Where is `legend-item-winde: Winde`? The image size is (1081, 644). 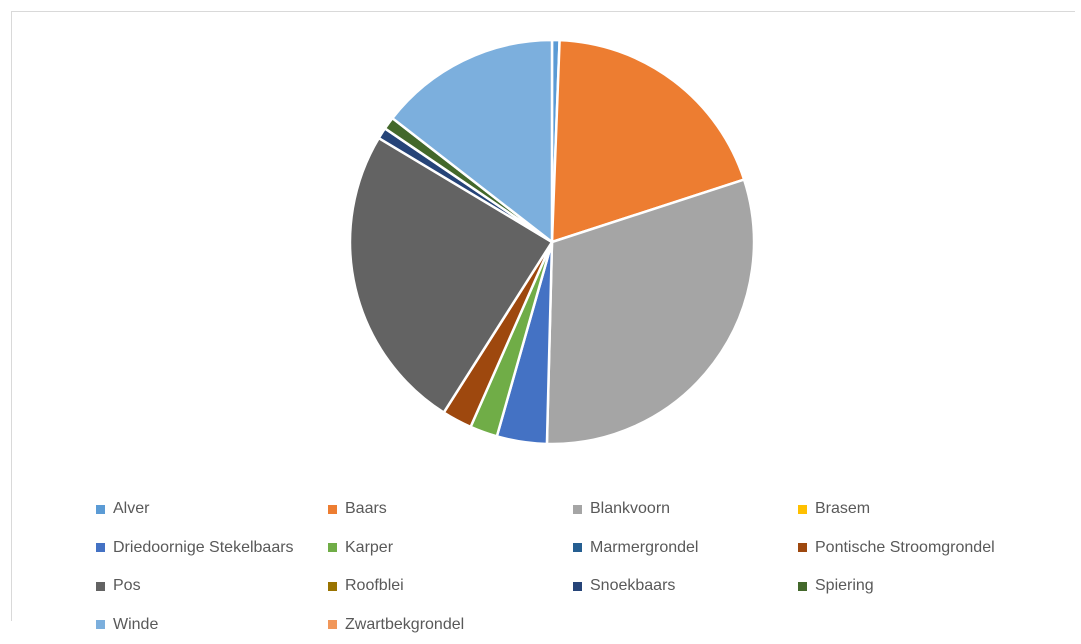 legend-item-winde: Winde is located at coordinates (212, 625).